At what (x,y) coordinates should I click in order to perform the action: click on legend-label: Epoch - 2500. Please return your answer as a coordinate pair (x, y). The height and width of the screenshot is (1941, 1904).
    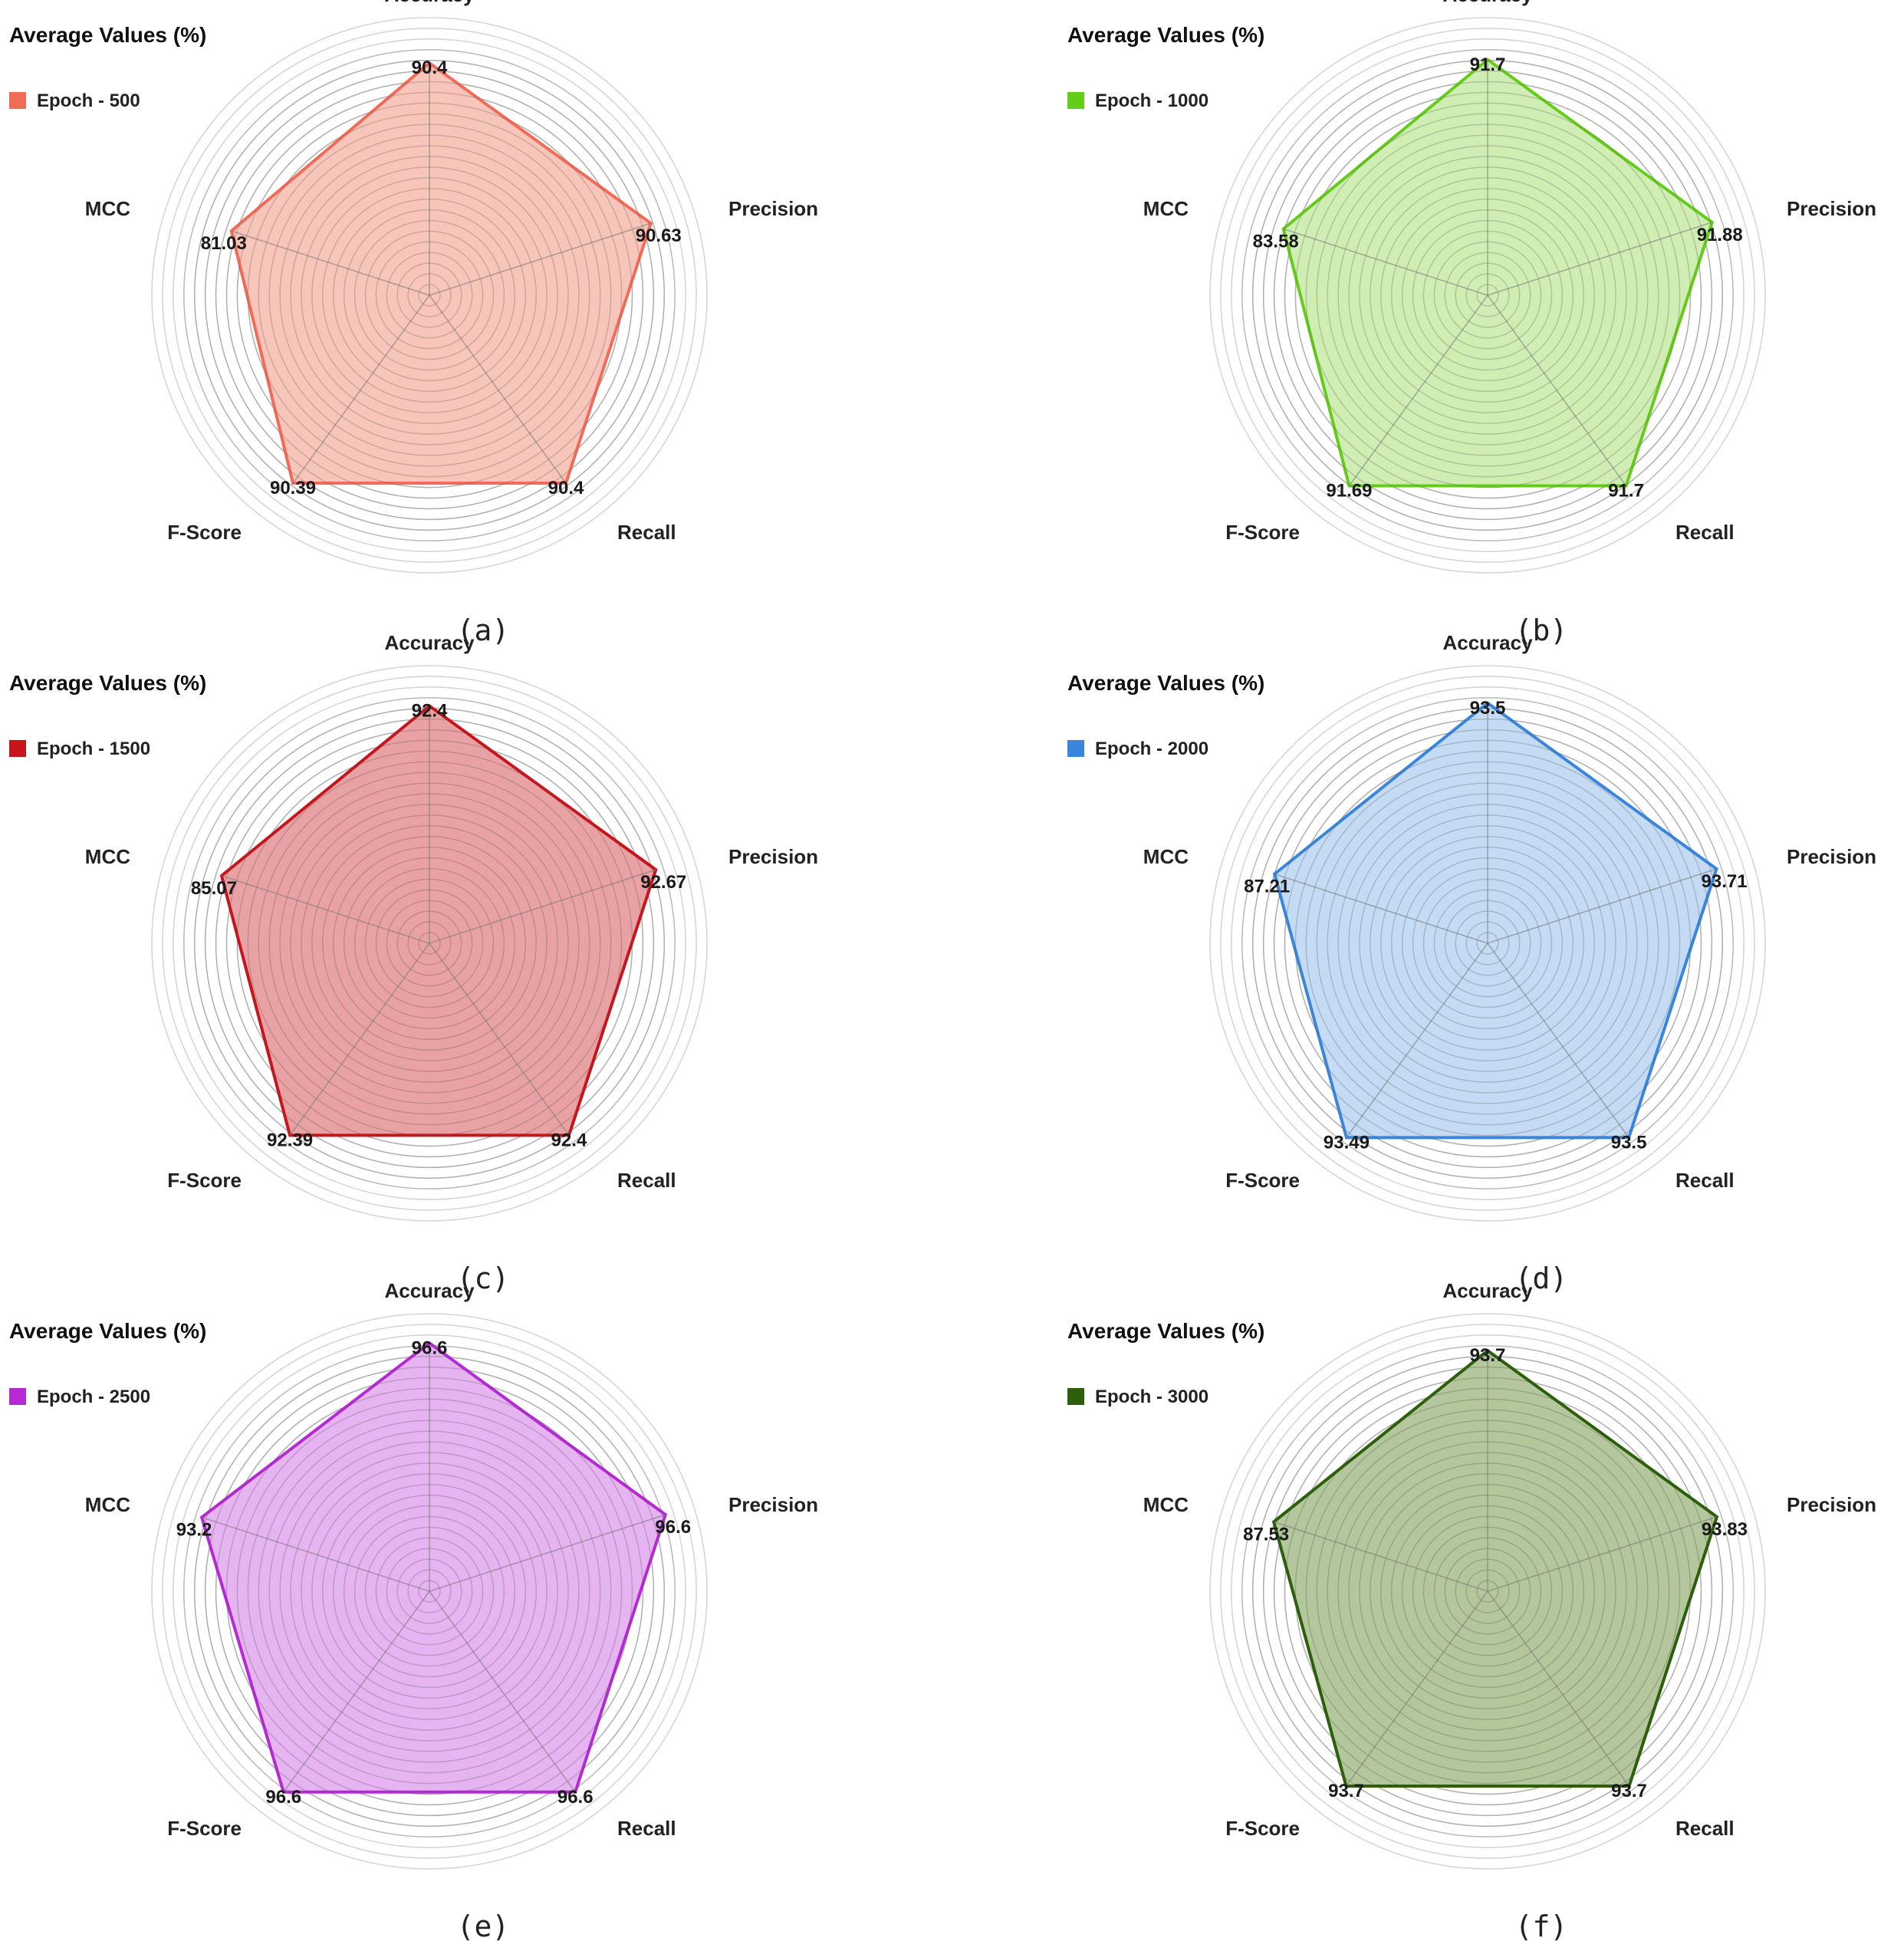
    Looking at the image, I should click on (93, 1397).